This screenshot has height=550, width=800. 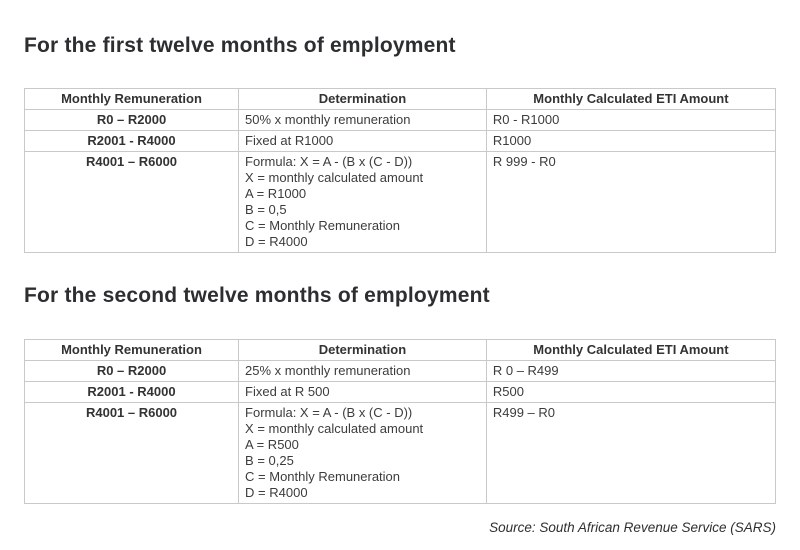 I want to click on eti-amount-cell: R 999 - R0, so click(x=631, y=202).